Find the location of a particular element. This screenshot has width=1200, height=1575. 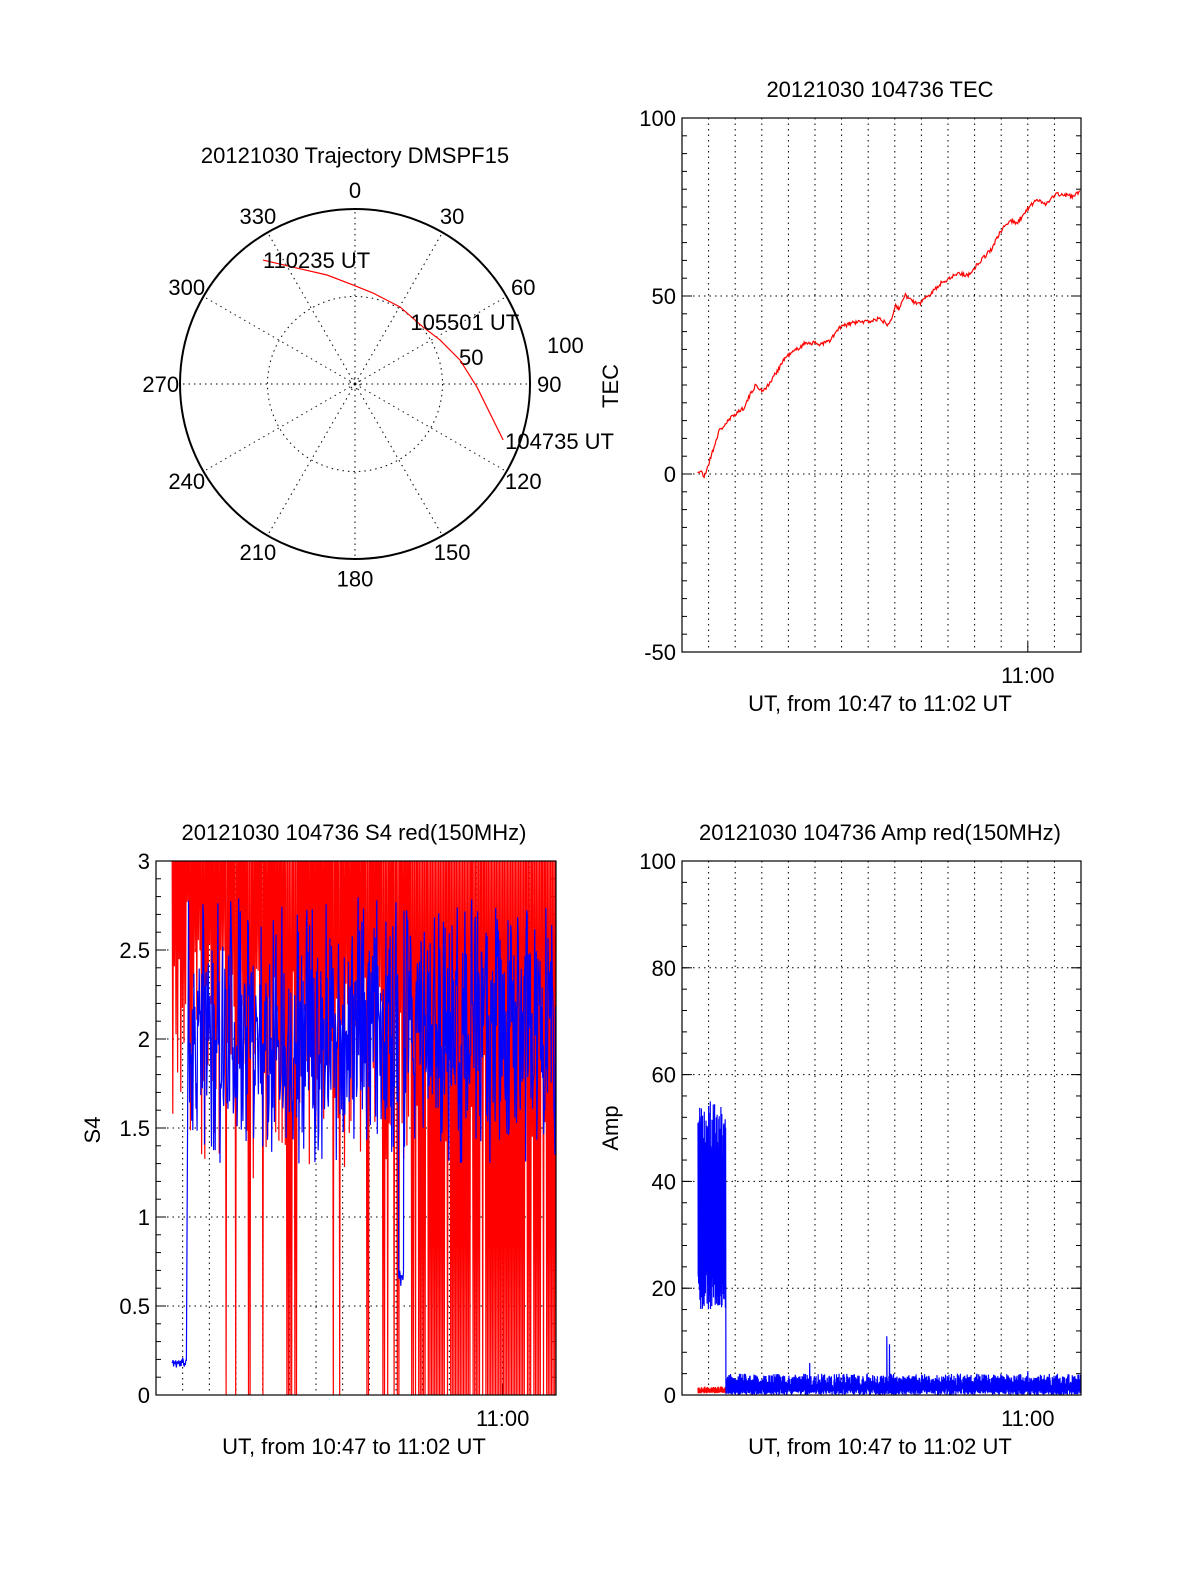

polar-ring-label: 50 is located at coordinates (471, 357).